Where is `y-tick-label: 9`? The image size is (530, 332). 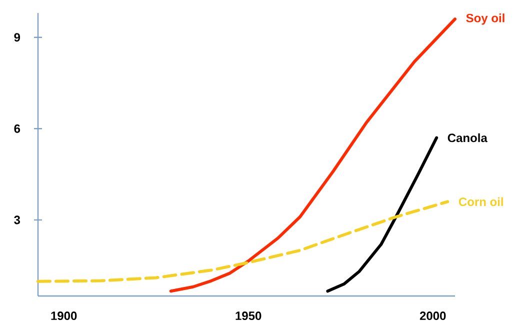 y-tick-label: 9 is located at coordinates (17, 37).